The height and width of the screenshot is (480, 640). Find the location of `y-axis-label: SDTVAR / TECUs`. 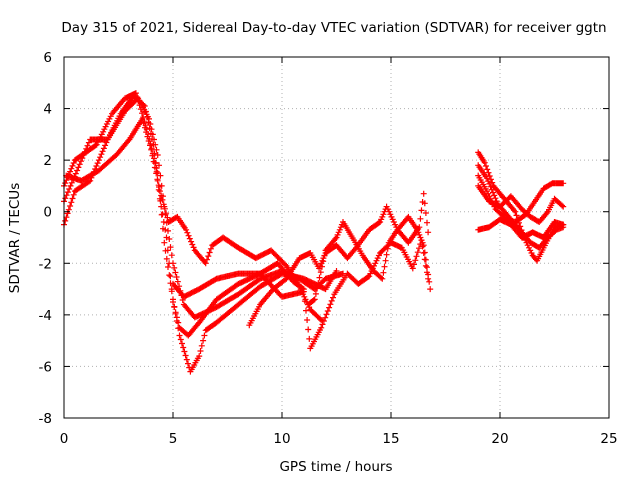

y-axis-label: SDTVAR / TECUs is located at coordinates (15, 238).